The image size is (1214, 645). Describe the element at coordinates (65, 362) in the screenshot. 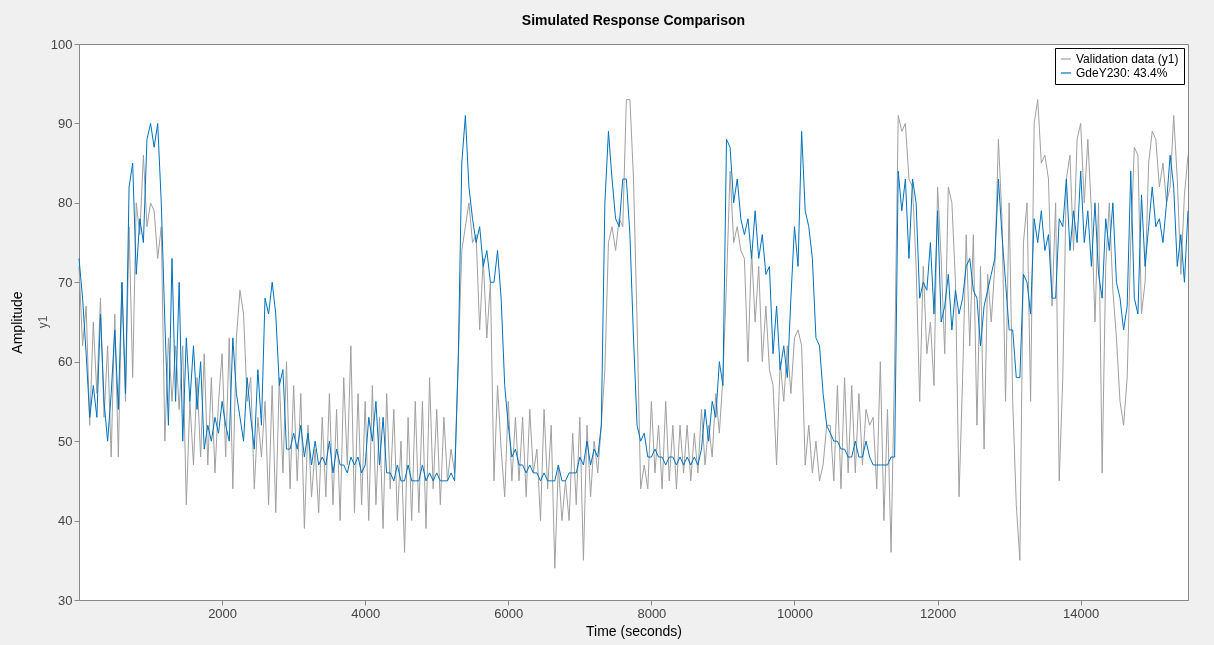

I see `y-tick-label: 60` at that location.